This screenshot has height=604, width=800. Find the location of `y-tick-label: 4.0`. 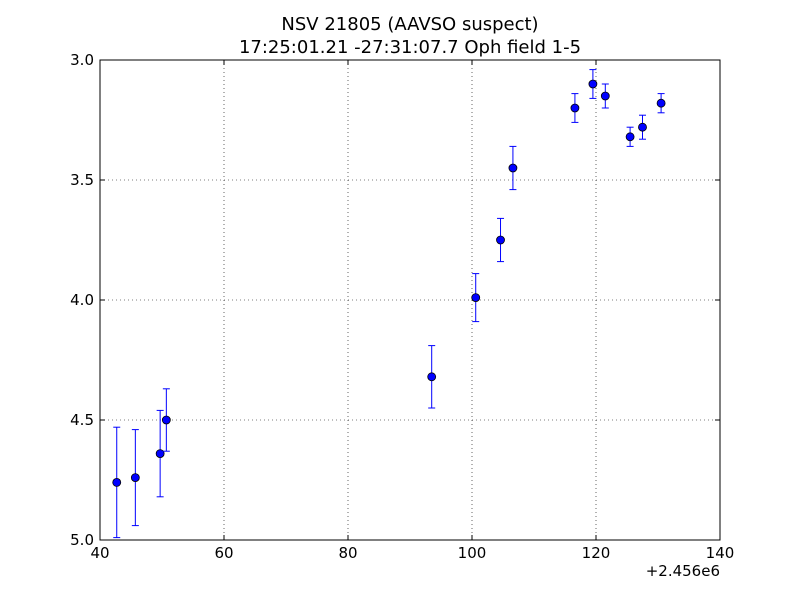

y-tick-label: 4.0 is located at coordinates (82, 300).